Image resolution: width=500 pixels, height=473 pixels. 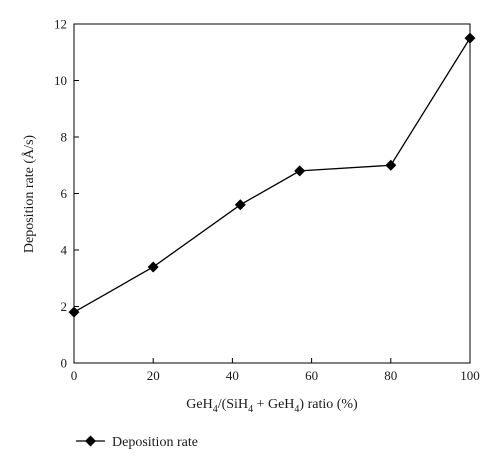 I want to click on y-axis-label: Deposition rate (Å/s), so click(x=29, y=194).